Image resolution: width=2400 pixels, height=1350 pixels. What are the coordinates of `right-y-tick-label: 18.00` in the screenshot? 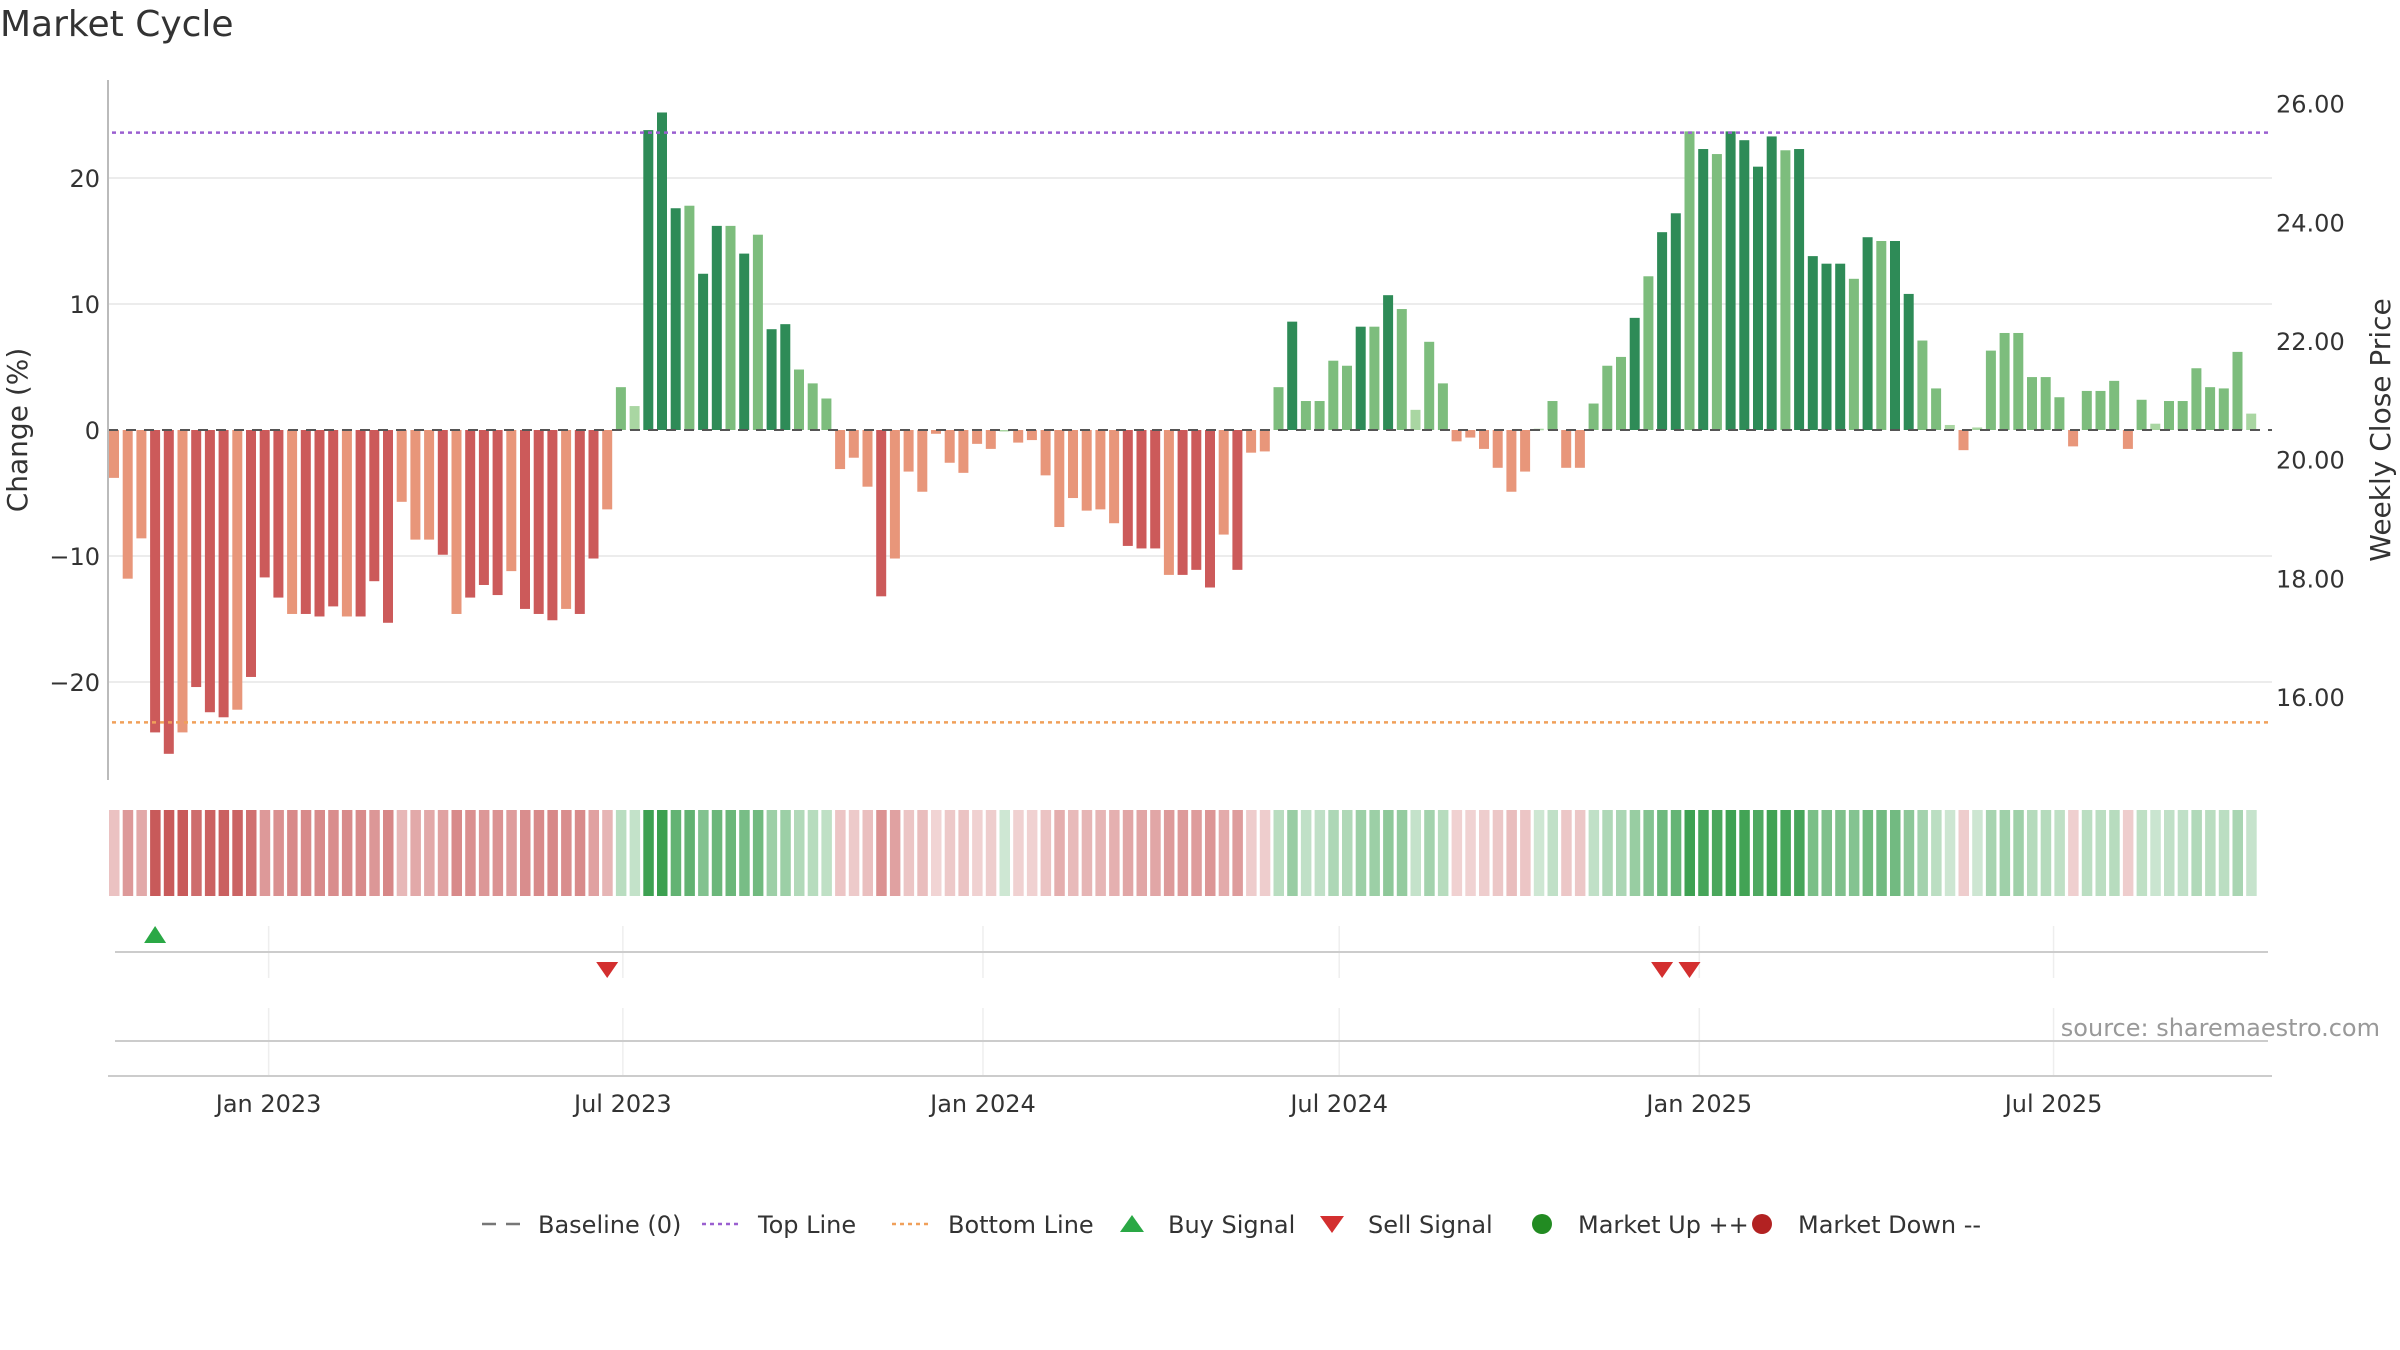 It's located at (2310, 579).